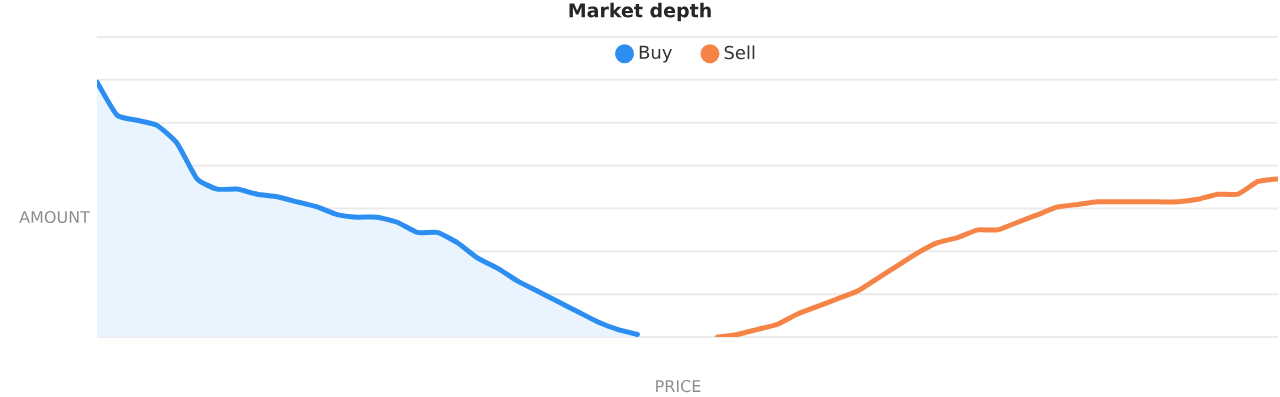  What do you see at coordinates (678, 386) in the screenshot?
I see `x-axis-title: PRICE` at bounding box center [678, 386].